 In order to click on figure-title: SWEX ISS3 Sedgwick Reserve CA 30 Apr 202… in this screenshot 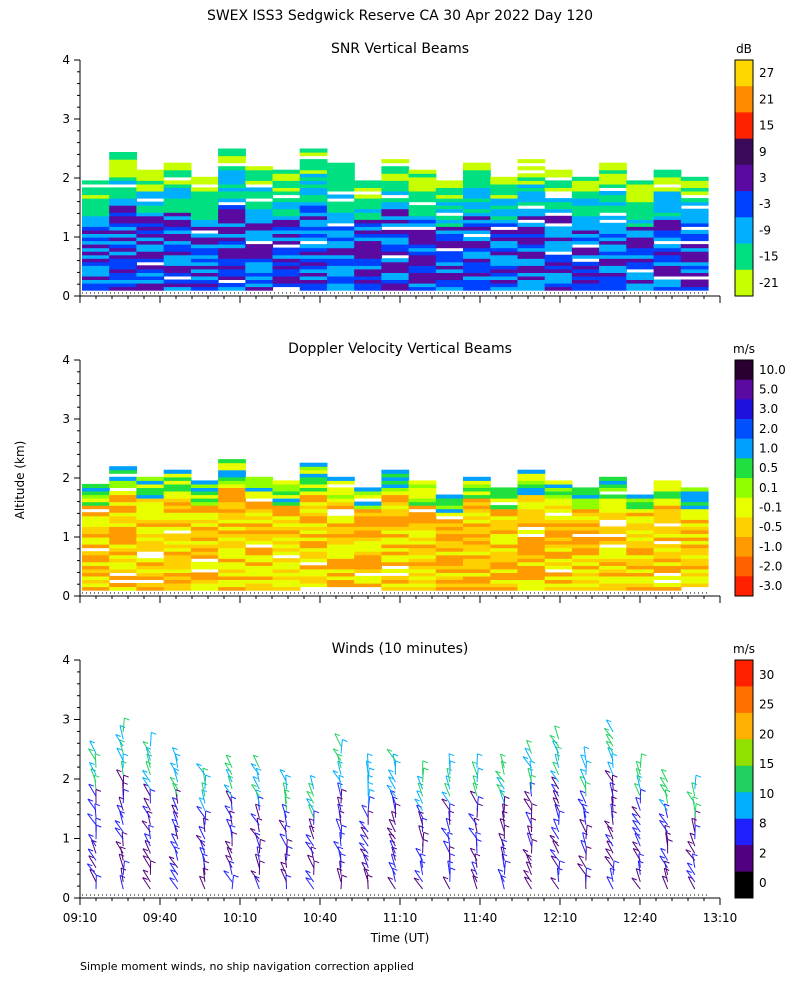, I will do `click(400, 16)`.